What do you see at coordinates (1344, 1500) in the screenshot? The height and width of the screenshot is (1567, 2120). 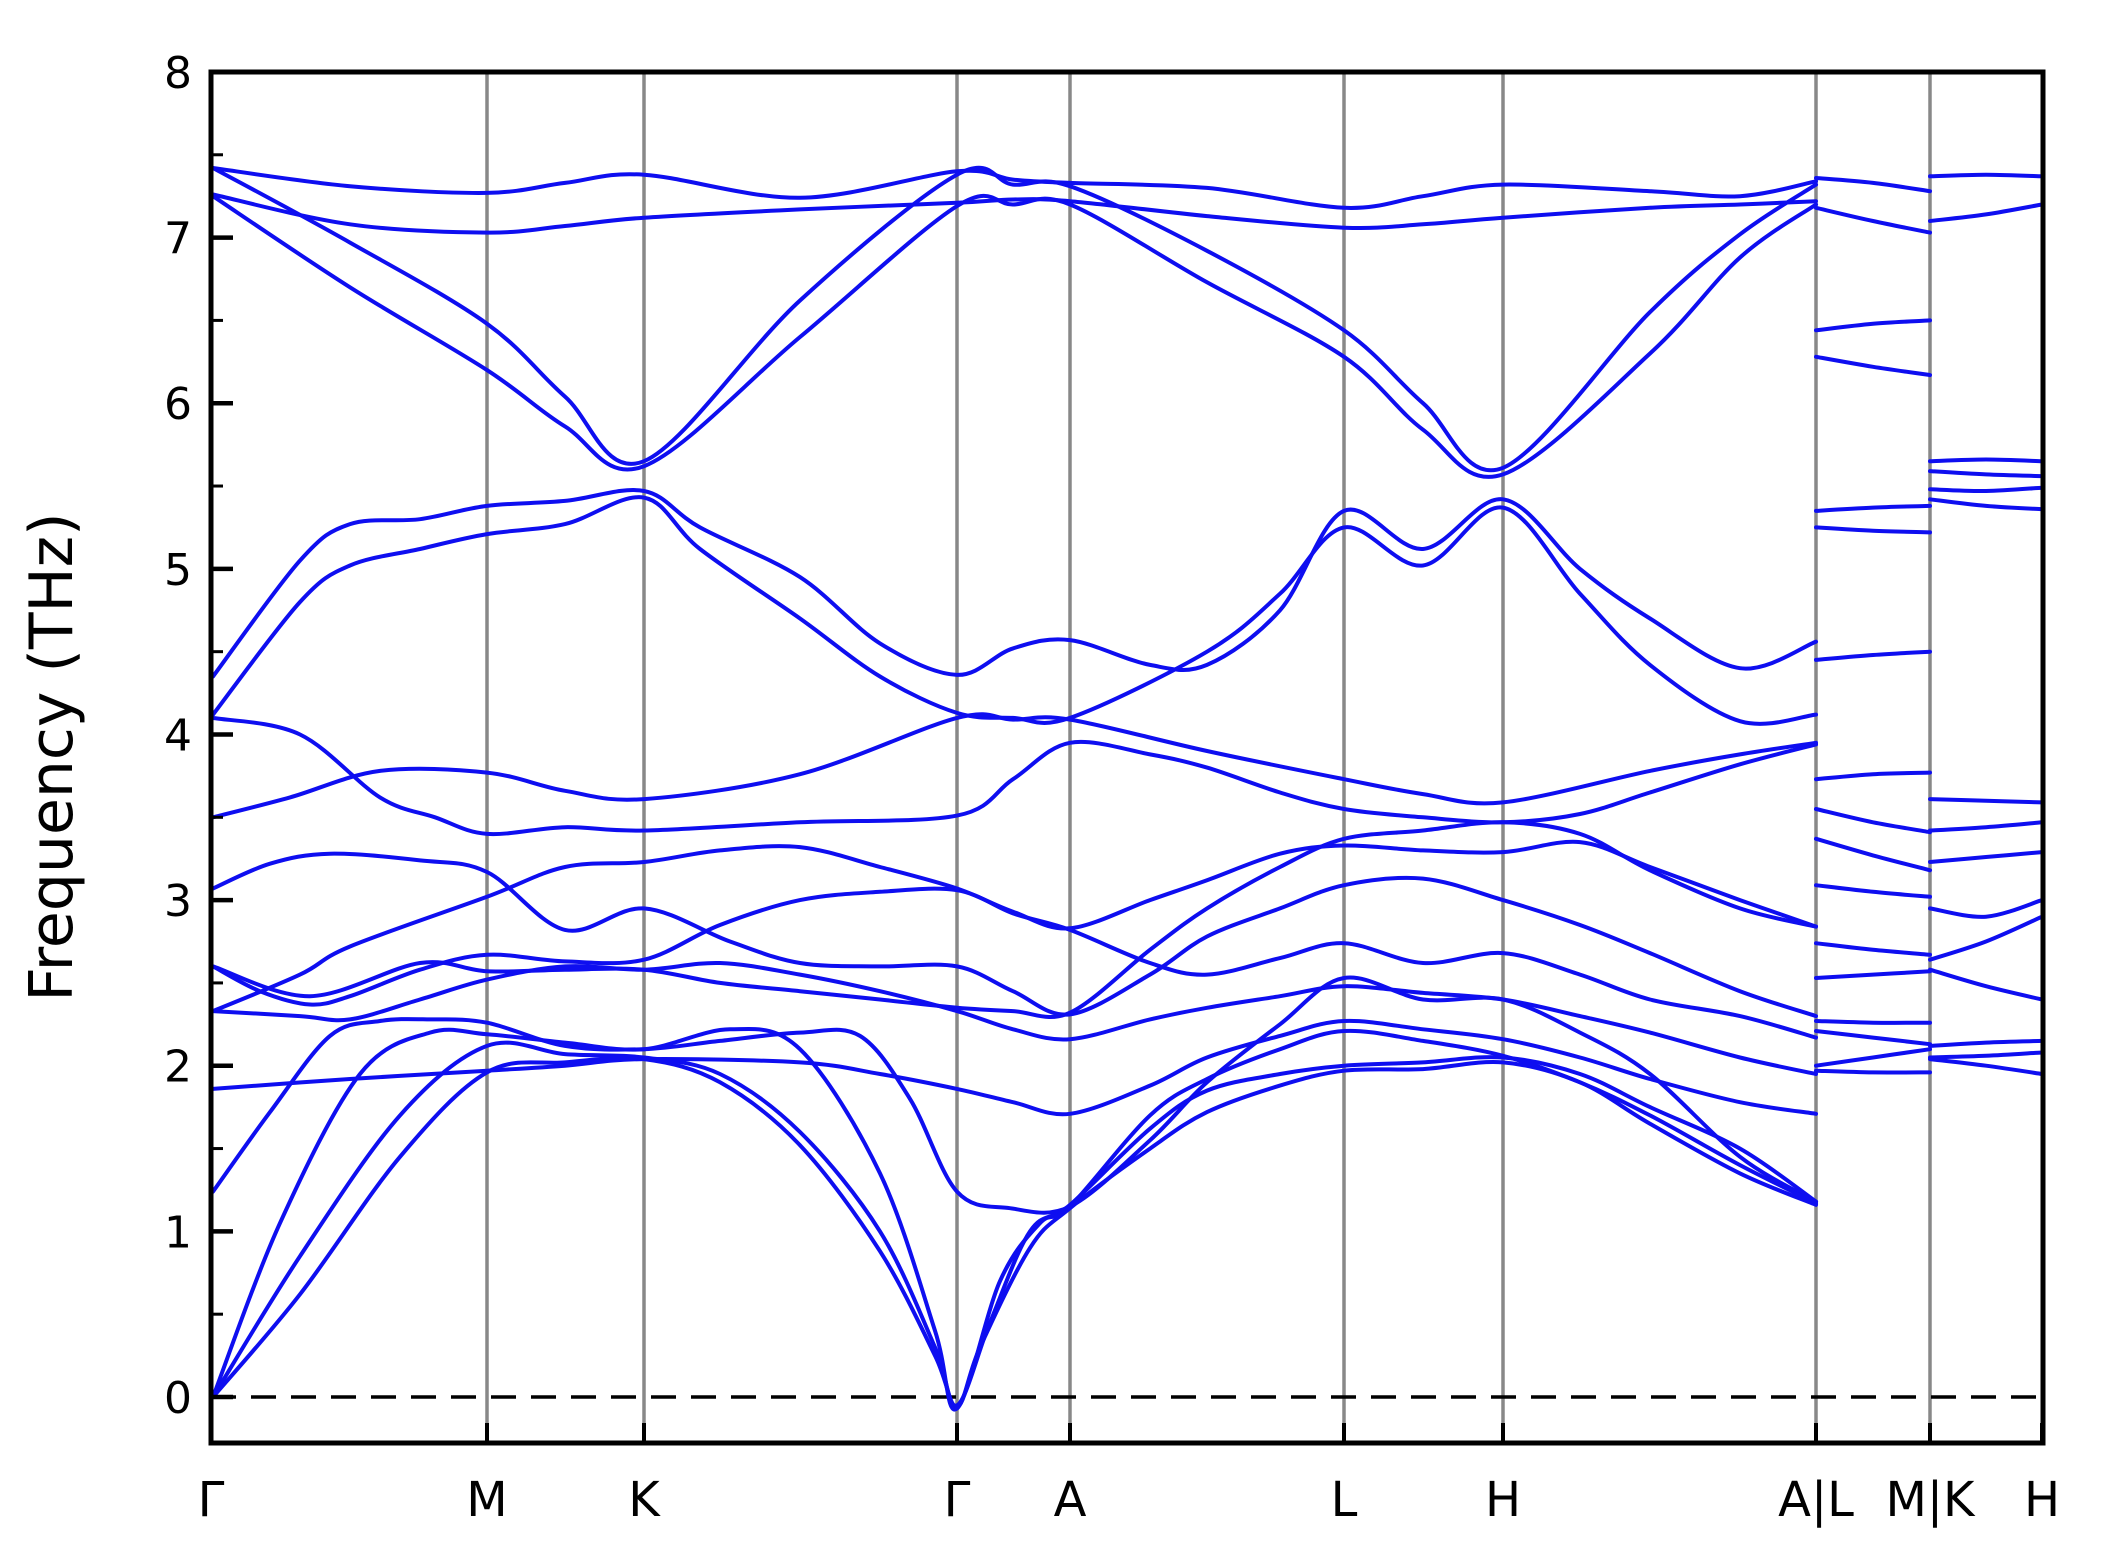 I see `x-high-symmetry-label: L` at bounding box center [1344, 1500].